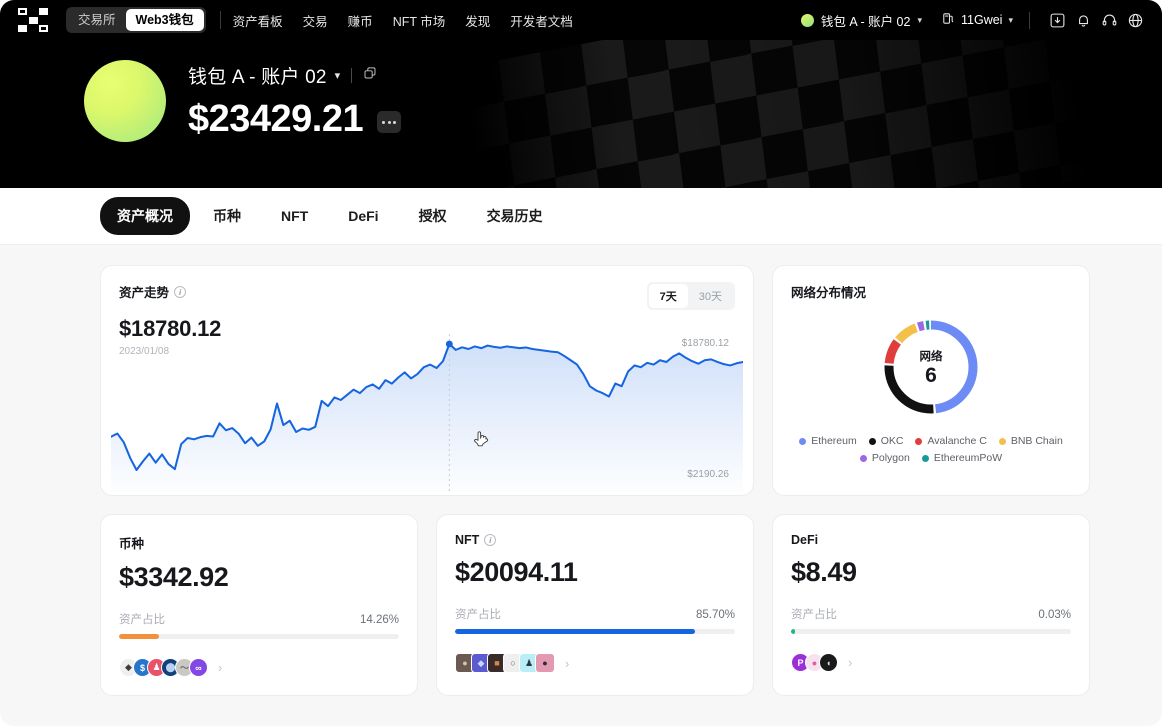  What do you see at coordinates (259, 542) in the screenshot?
I see `asset-card-title-row-tokens: 币种` at bounding box center [259, 542].